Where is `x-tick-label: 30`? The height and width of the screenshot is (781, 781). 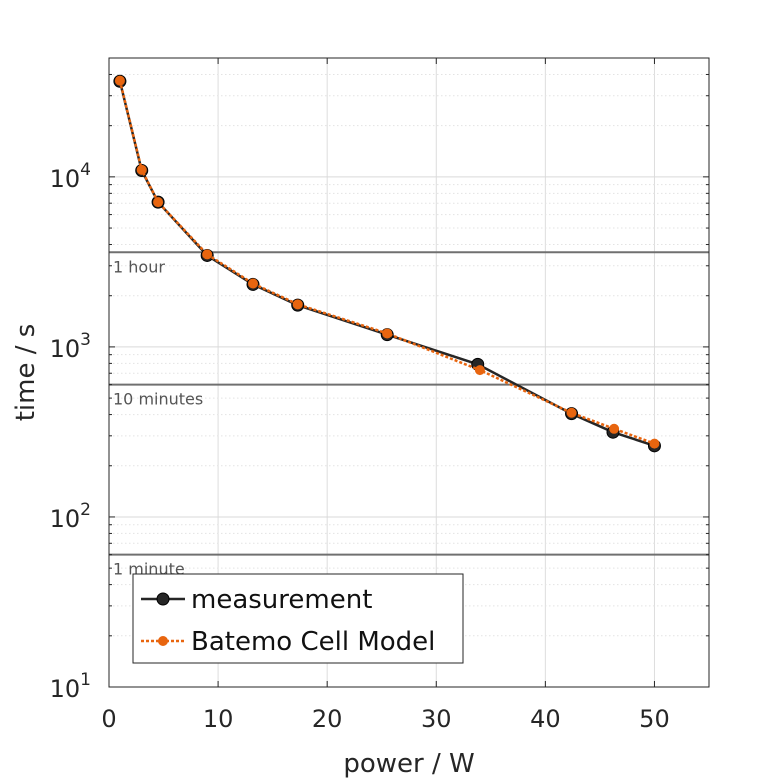
x-tick-label: 30 is located at coordinates (436, 719).